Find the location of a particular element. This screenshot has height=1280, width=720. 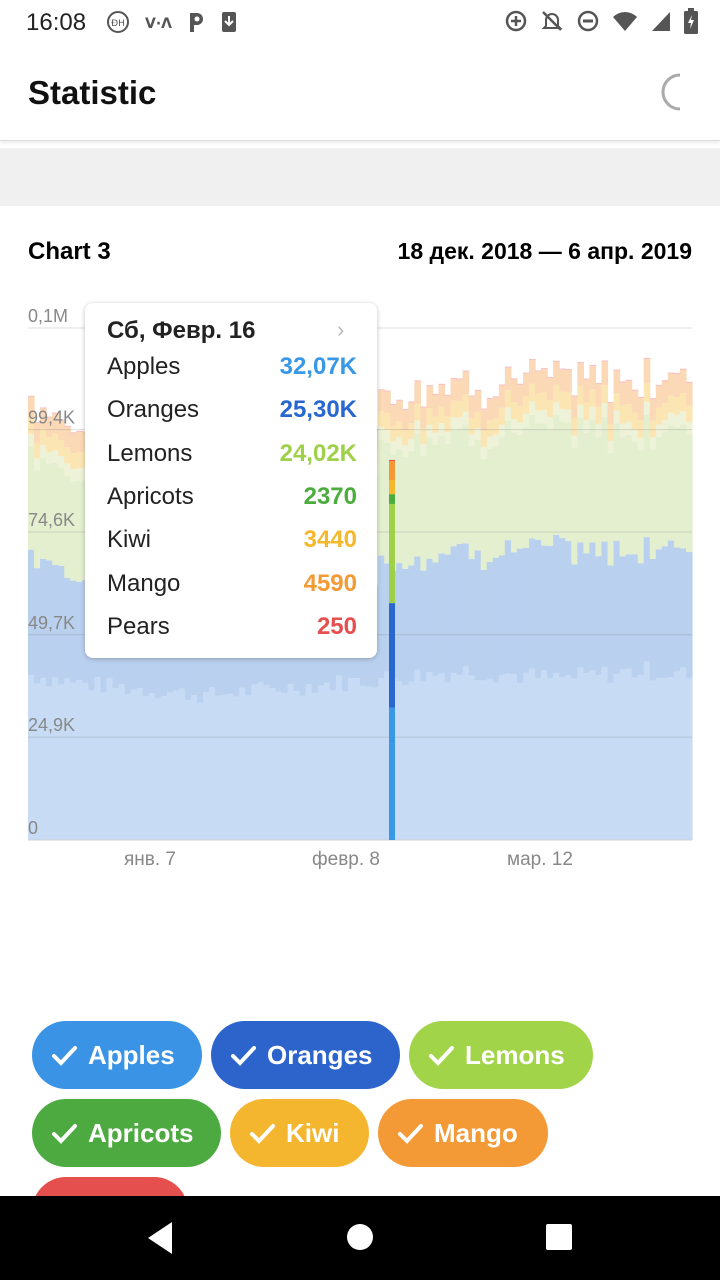

battery-icon is located at coordinates (691, 21).